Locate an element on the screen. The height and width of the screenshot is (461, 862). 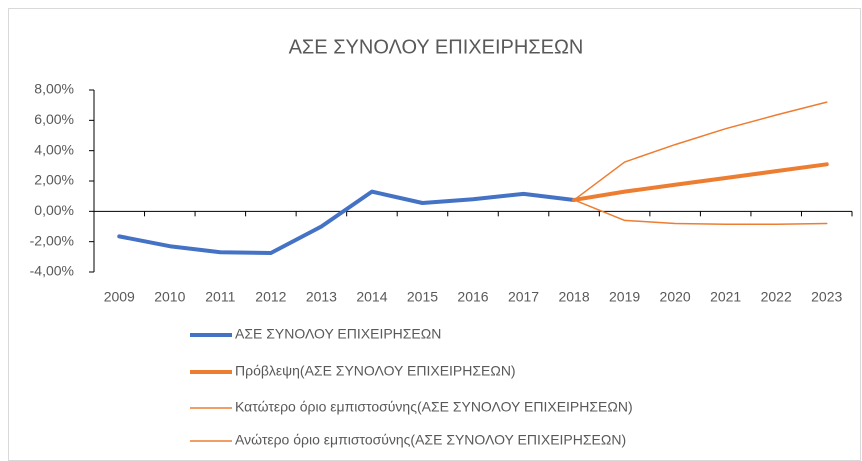
legend-label: ΑΣΕ ΣΥΝΟΛΟΥ ΕΠΙΧΕΙΡΗΣΕΩΝ is located at coordinates (338, 334).